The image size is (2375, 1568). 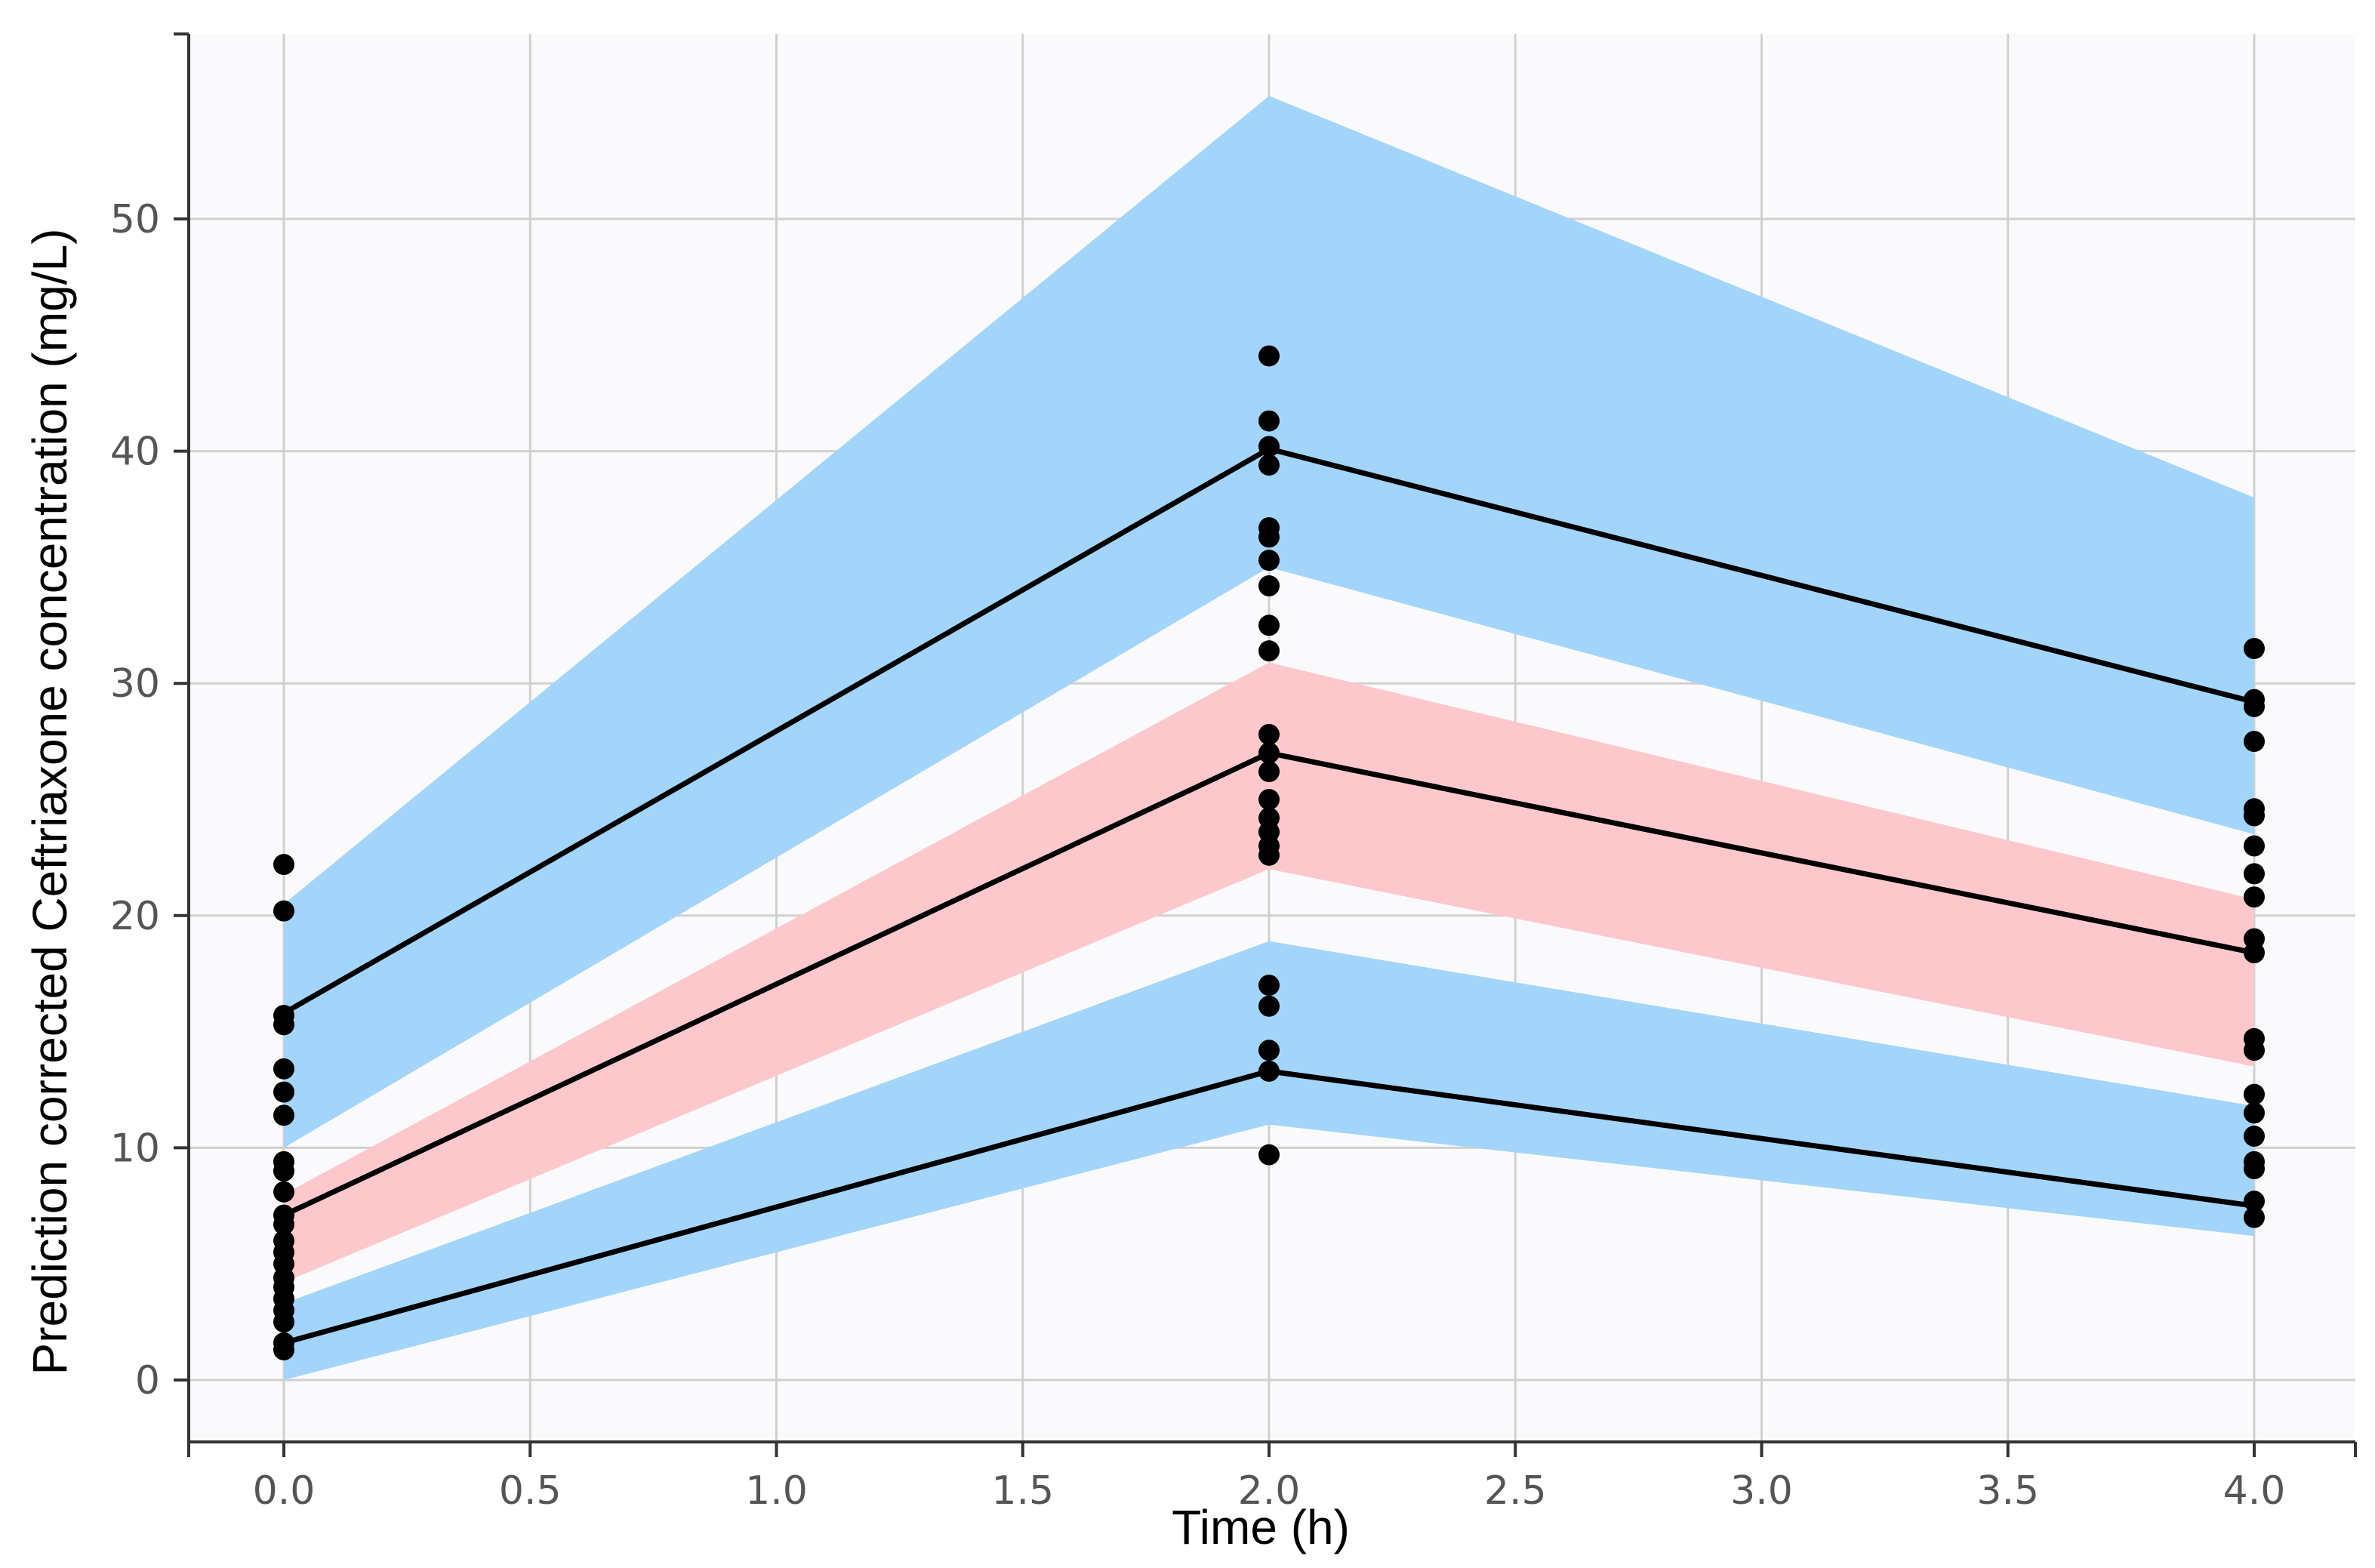 What do you see at coordinates (1023, 1491) in the screenshot?
I see `x-tick-label: 1.5` at bounding box center [1023, 1491].